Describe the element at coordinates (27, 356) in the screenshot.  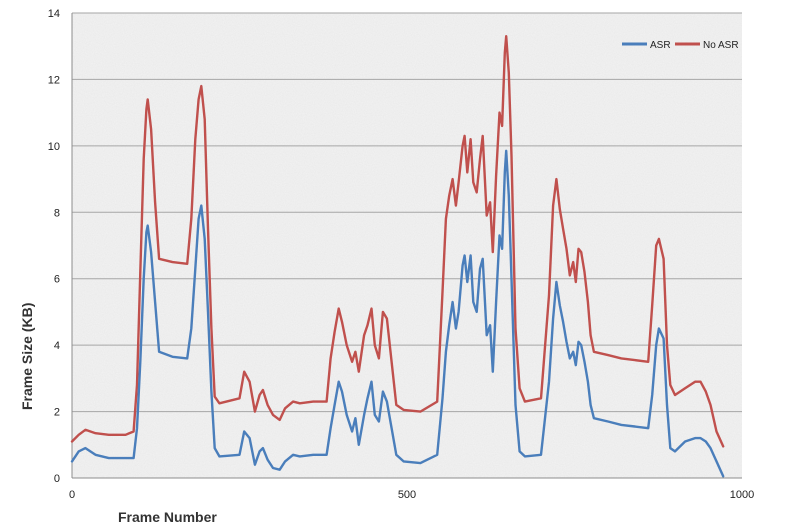
I see `y-axis-title: Frame Size (KB)` at that location.